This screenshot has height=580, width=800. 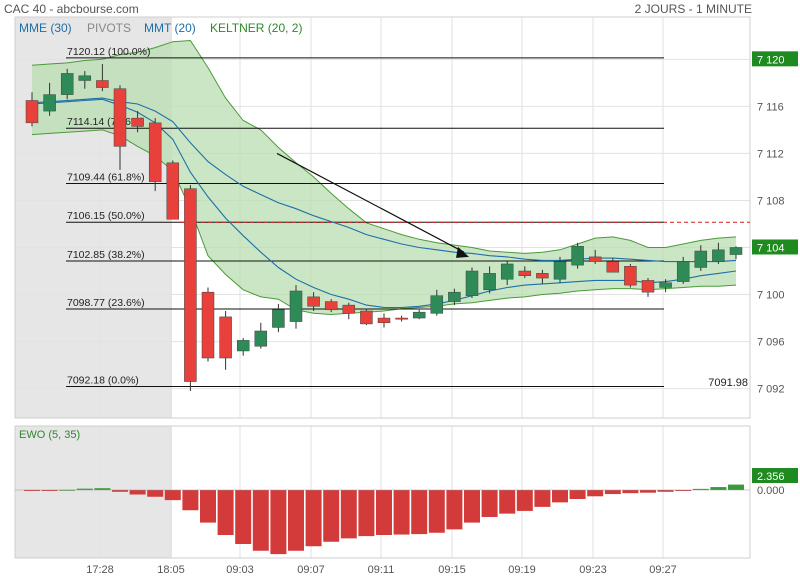 I want to click on session-low-label: 7091.98, so click(x=728, y=383).